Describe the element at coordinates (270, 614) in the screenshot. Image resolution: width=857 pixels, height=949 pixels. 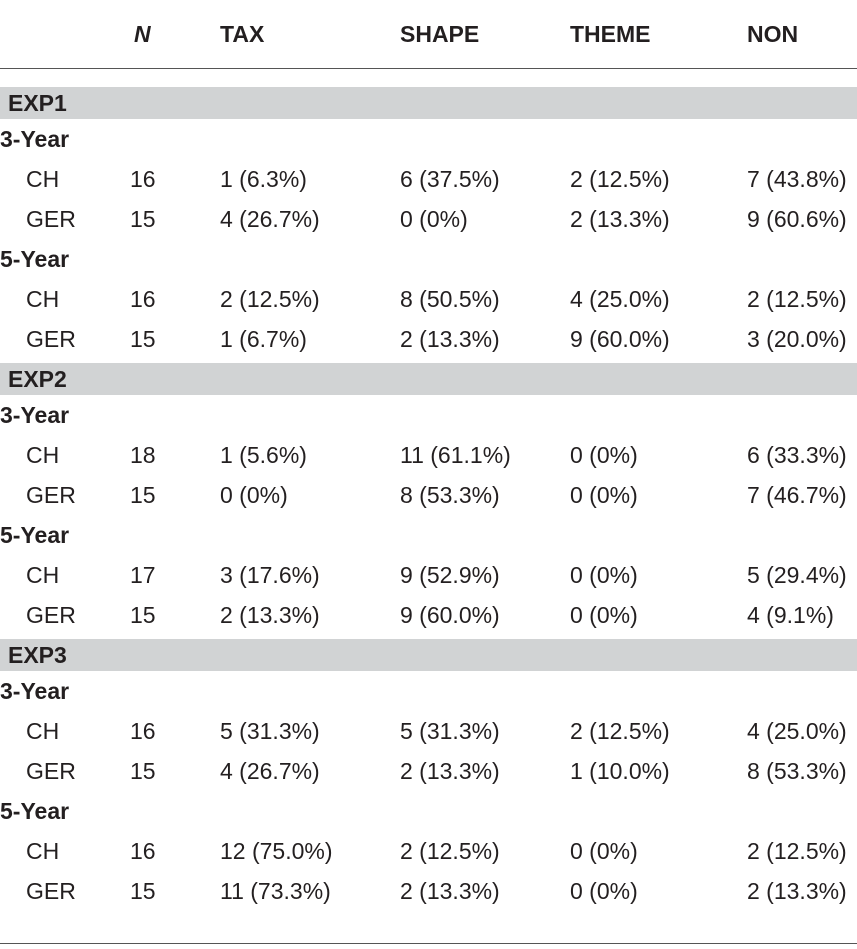
I see `cell-tax: 2 (13.3%)` at that location.